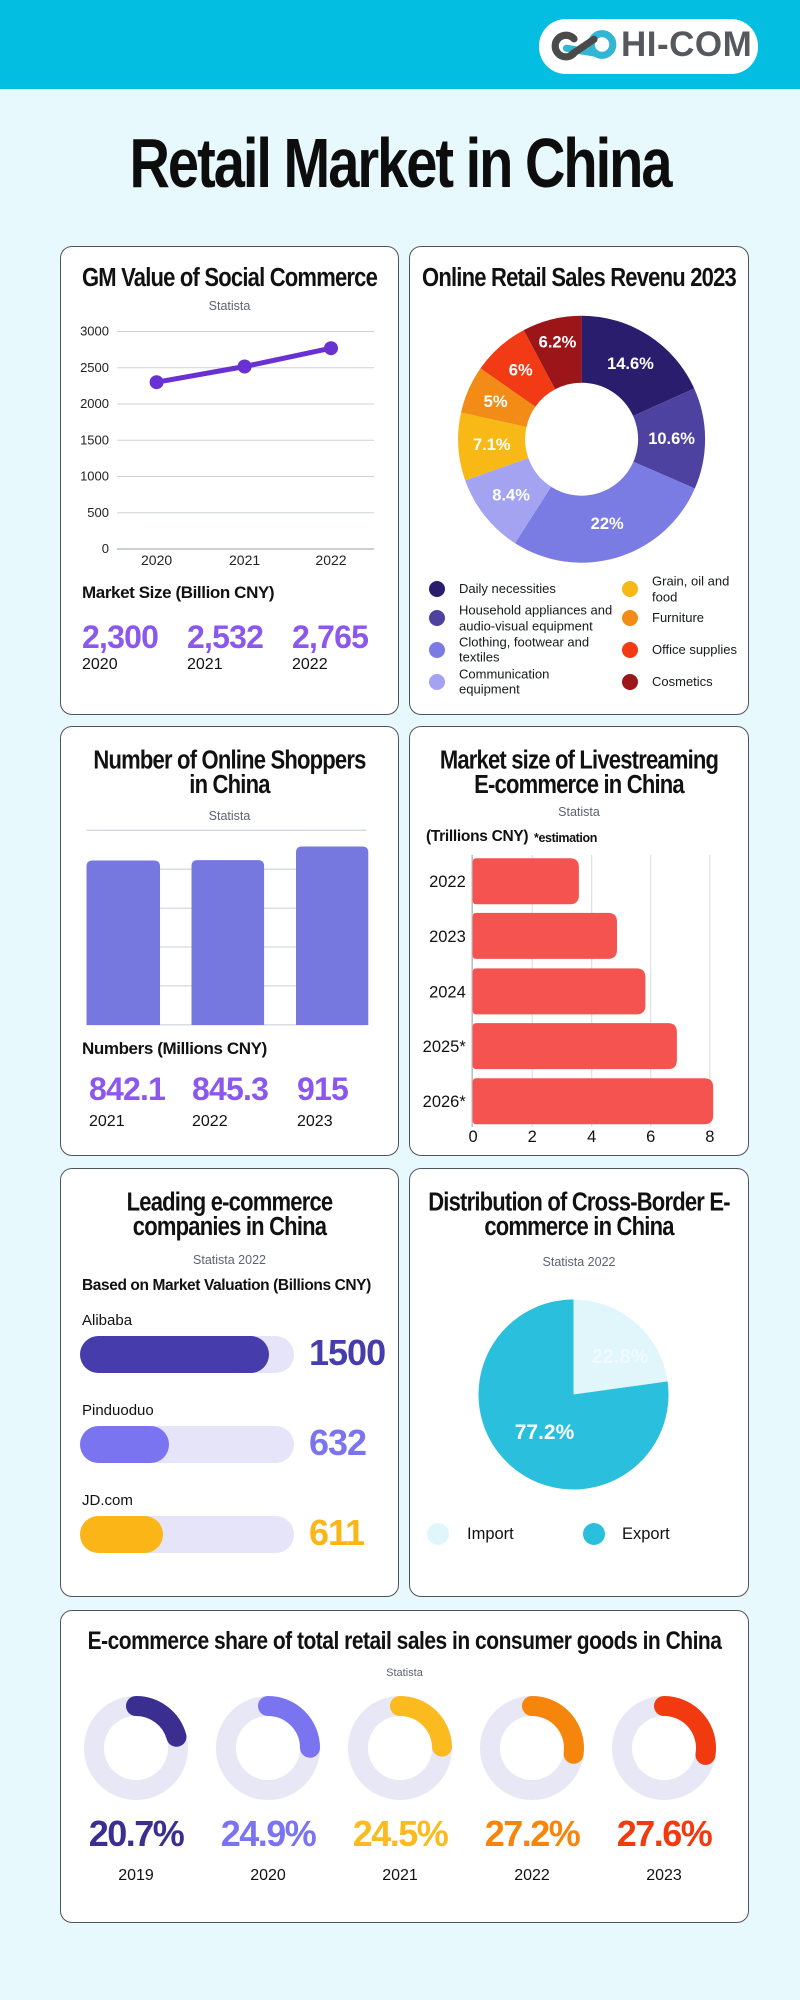 The image size is (800, 2000). I want to click on svg-text: 22.8%, so click(620, 1357).